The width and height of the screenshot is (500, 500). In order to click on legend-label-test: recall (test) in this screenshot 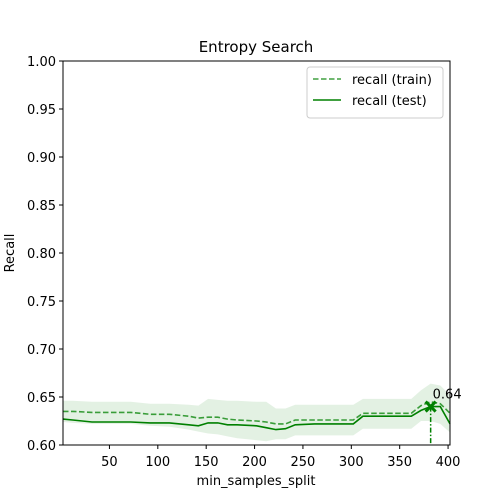, I will do `click(389, 101)`.